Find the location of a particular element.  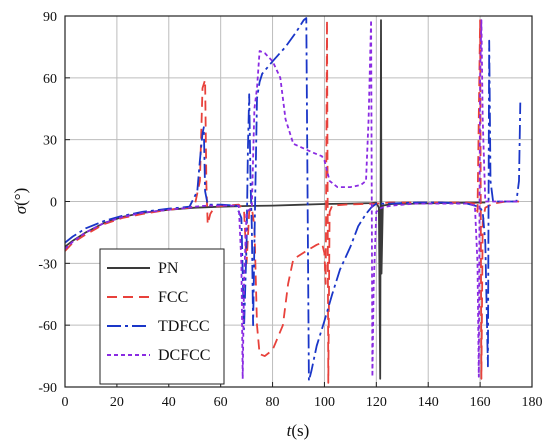

x-tick-label-140: 140 is located at coordinates (428, 402).